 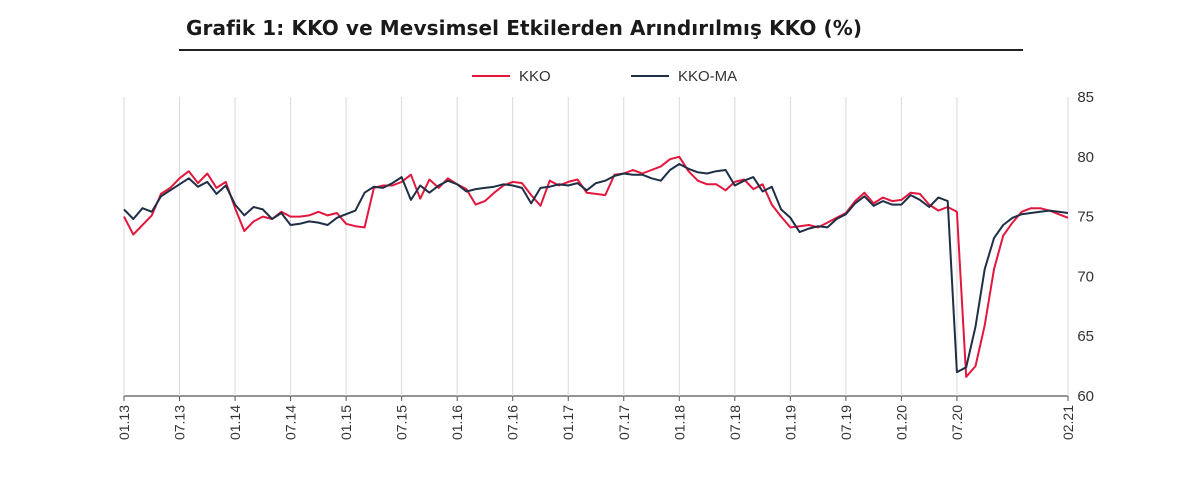 I want to click on x-tick-label: 01.16, so click(x=457, y=422).